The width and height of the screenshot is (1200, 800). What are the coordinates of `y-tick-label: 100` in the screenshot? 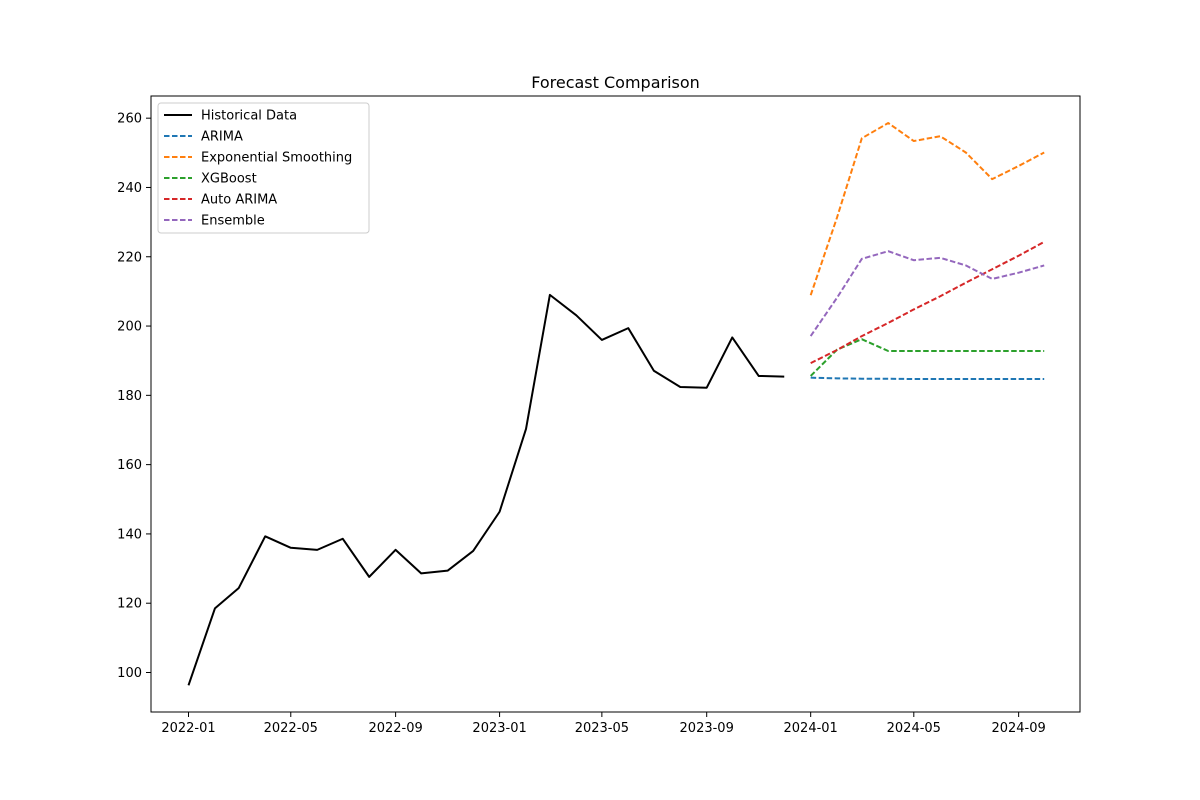 It's located at (129, 673).